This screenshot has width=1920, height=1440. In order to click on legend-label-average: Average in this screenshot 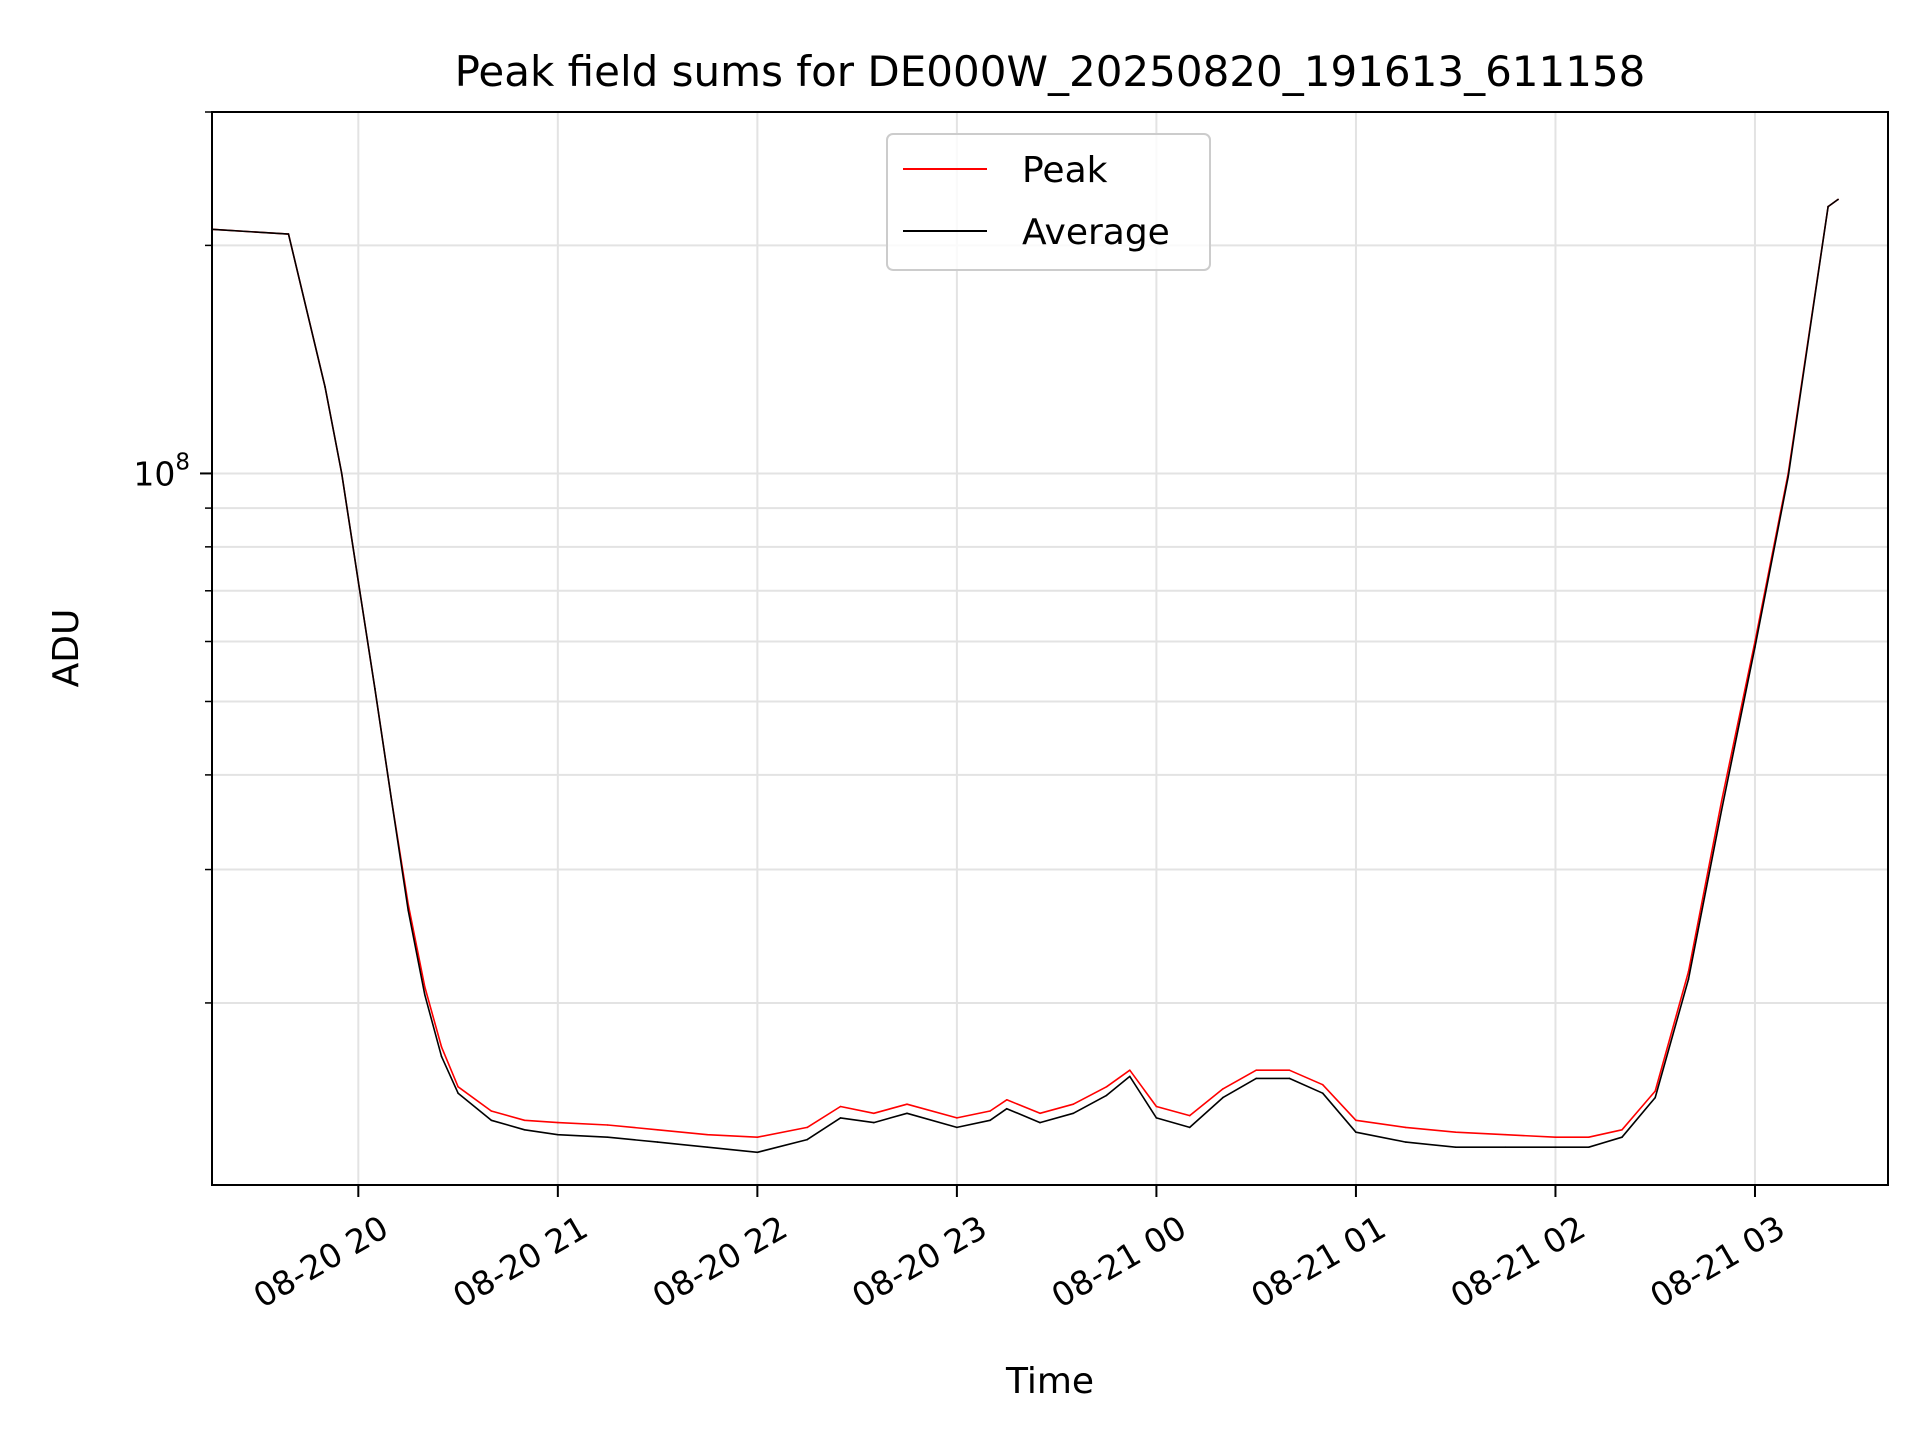, I will do `click(1096, 232)`.